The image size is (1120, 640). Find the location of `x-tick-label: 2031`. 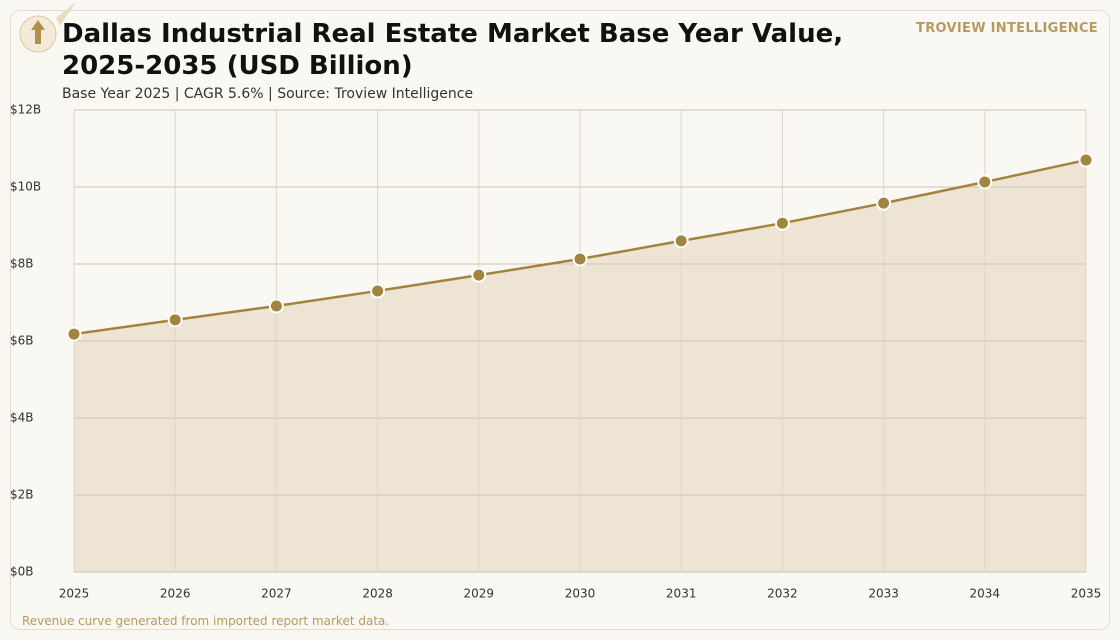

x-tick-label: 2031 is located at coordinates (681, 594).